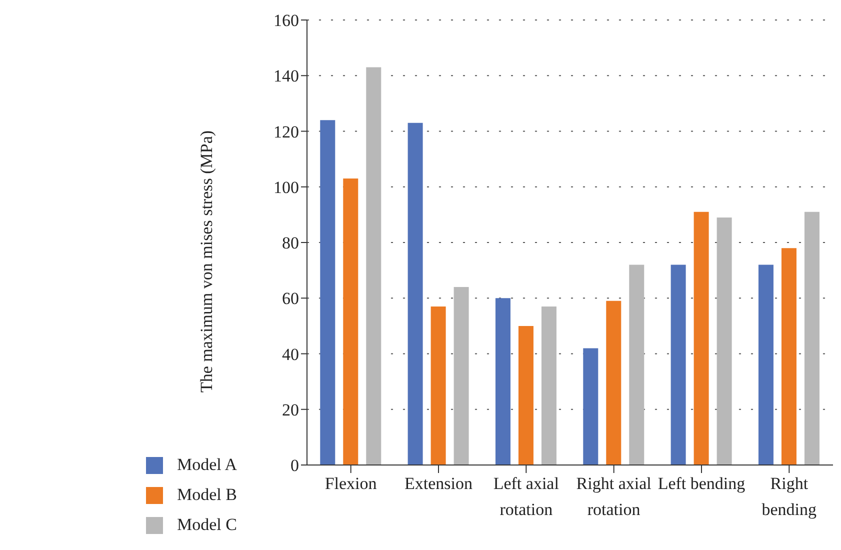 The height and width of the screenshot is (550, 841). I want to click on y-tick-label: 0, so click(294, 466).